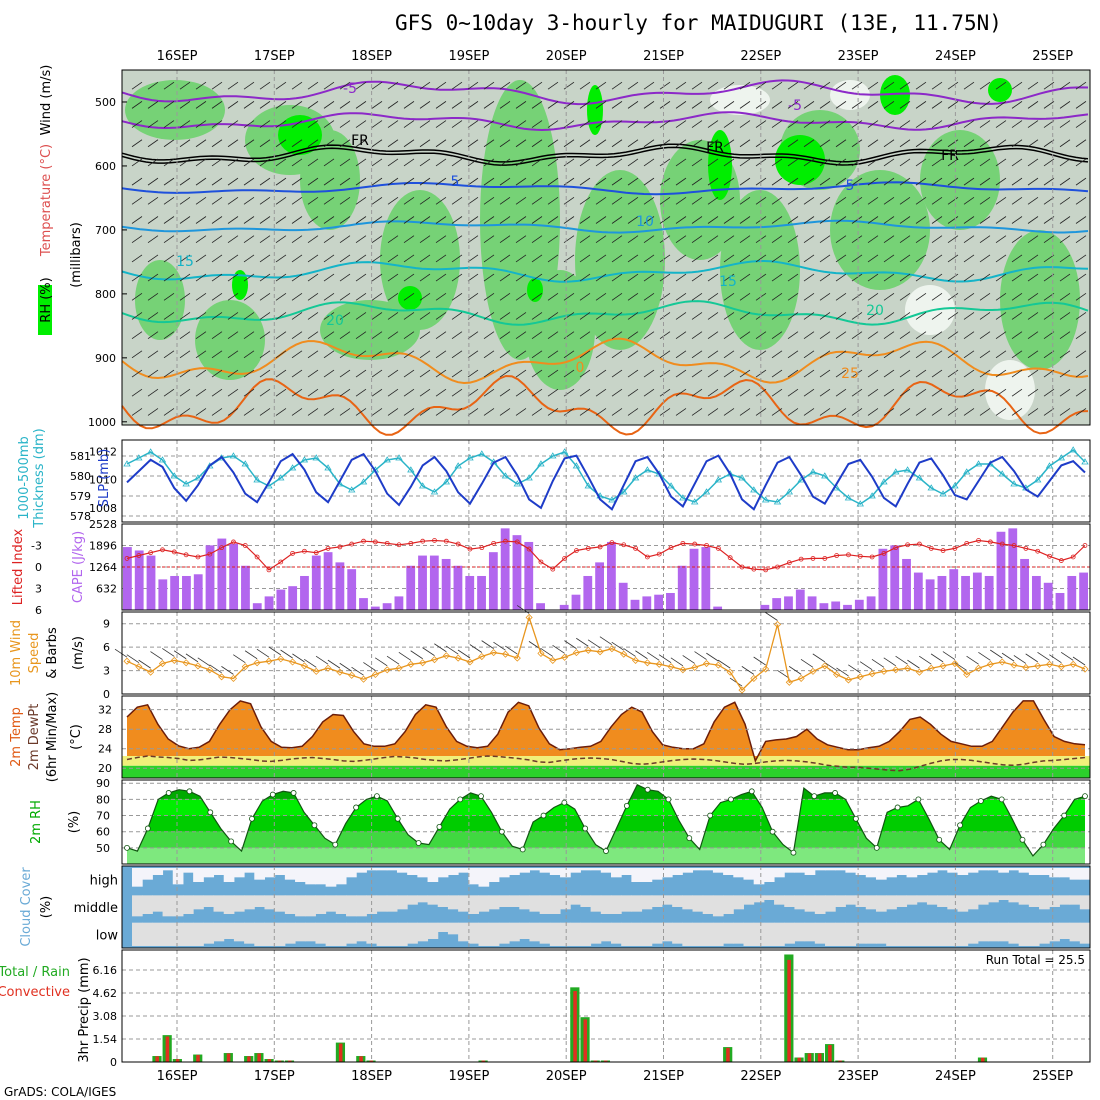 Image resolution: width=1100 pixels, height=1100 pixels. What do you see at coordinates (105, 358) in the screenshot?
I see `pressure-tick: 900` at bounding box center [105, 358].